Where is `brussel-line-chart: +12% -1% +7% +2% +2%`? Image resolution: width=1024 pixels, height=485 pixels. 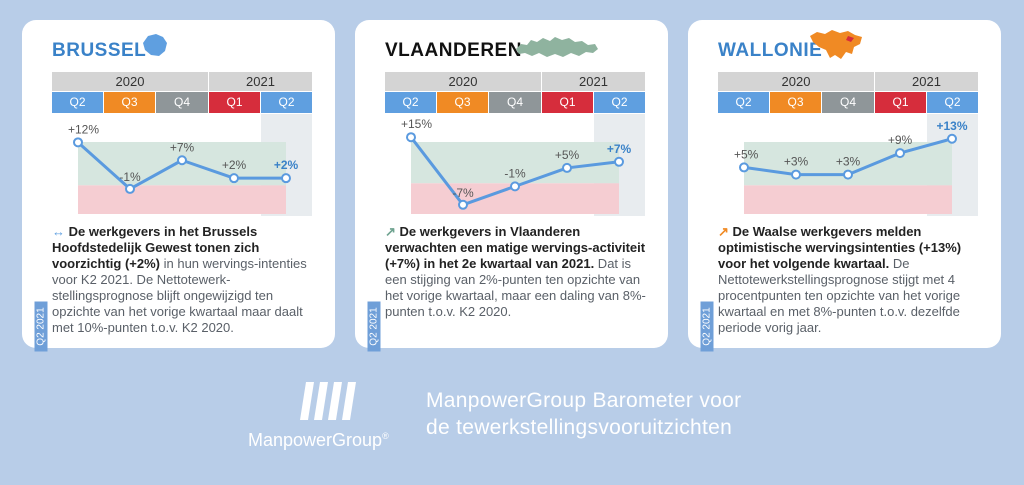 brussel-line-chart: +12% -1% +7% +2% +2% is located at coordinates (190, 165).